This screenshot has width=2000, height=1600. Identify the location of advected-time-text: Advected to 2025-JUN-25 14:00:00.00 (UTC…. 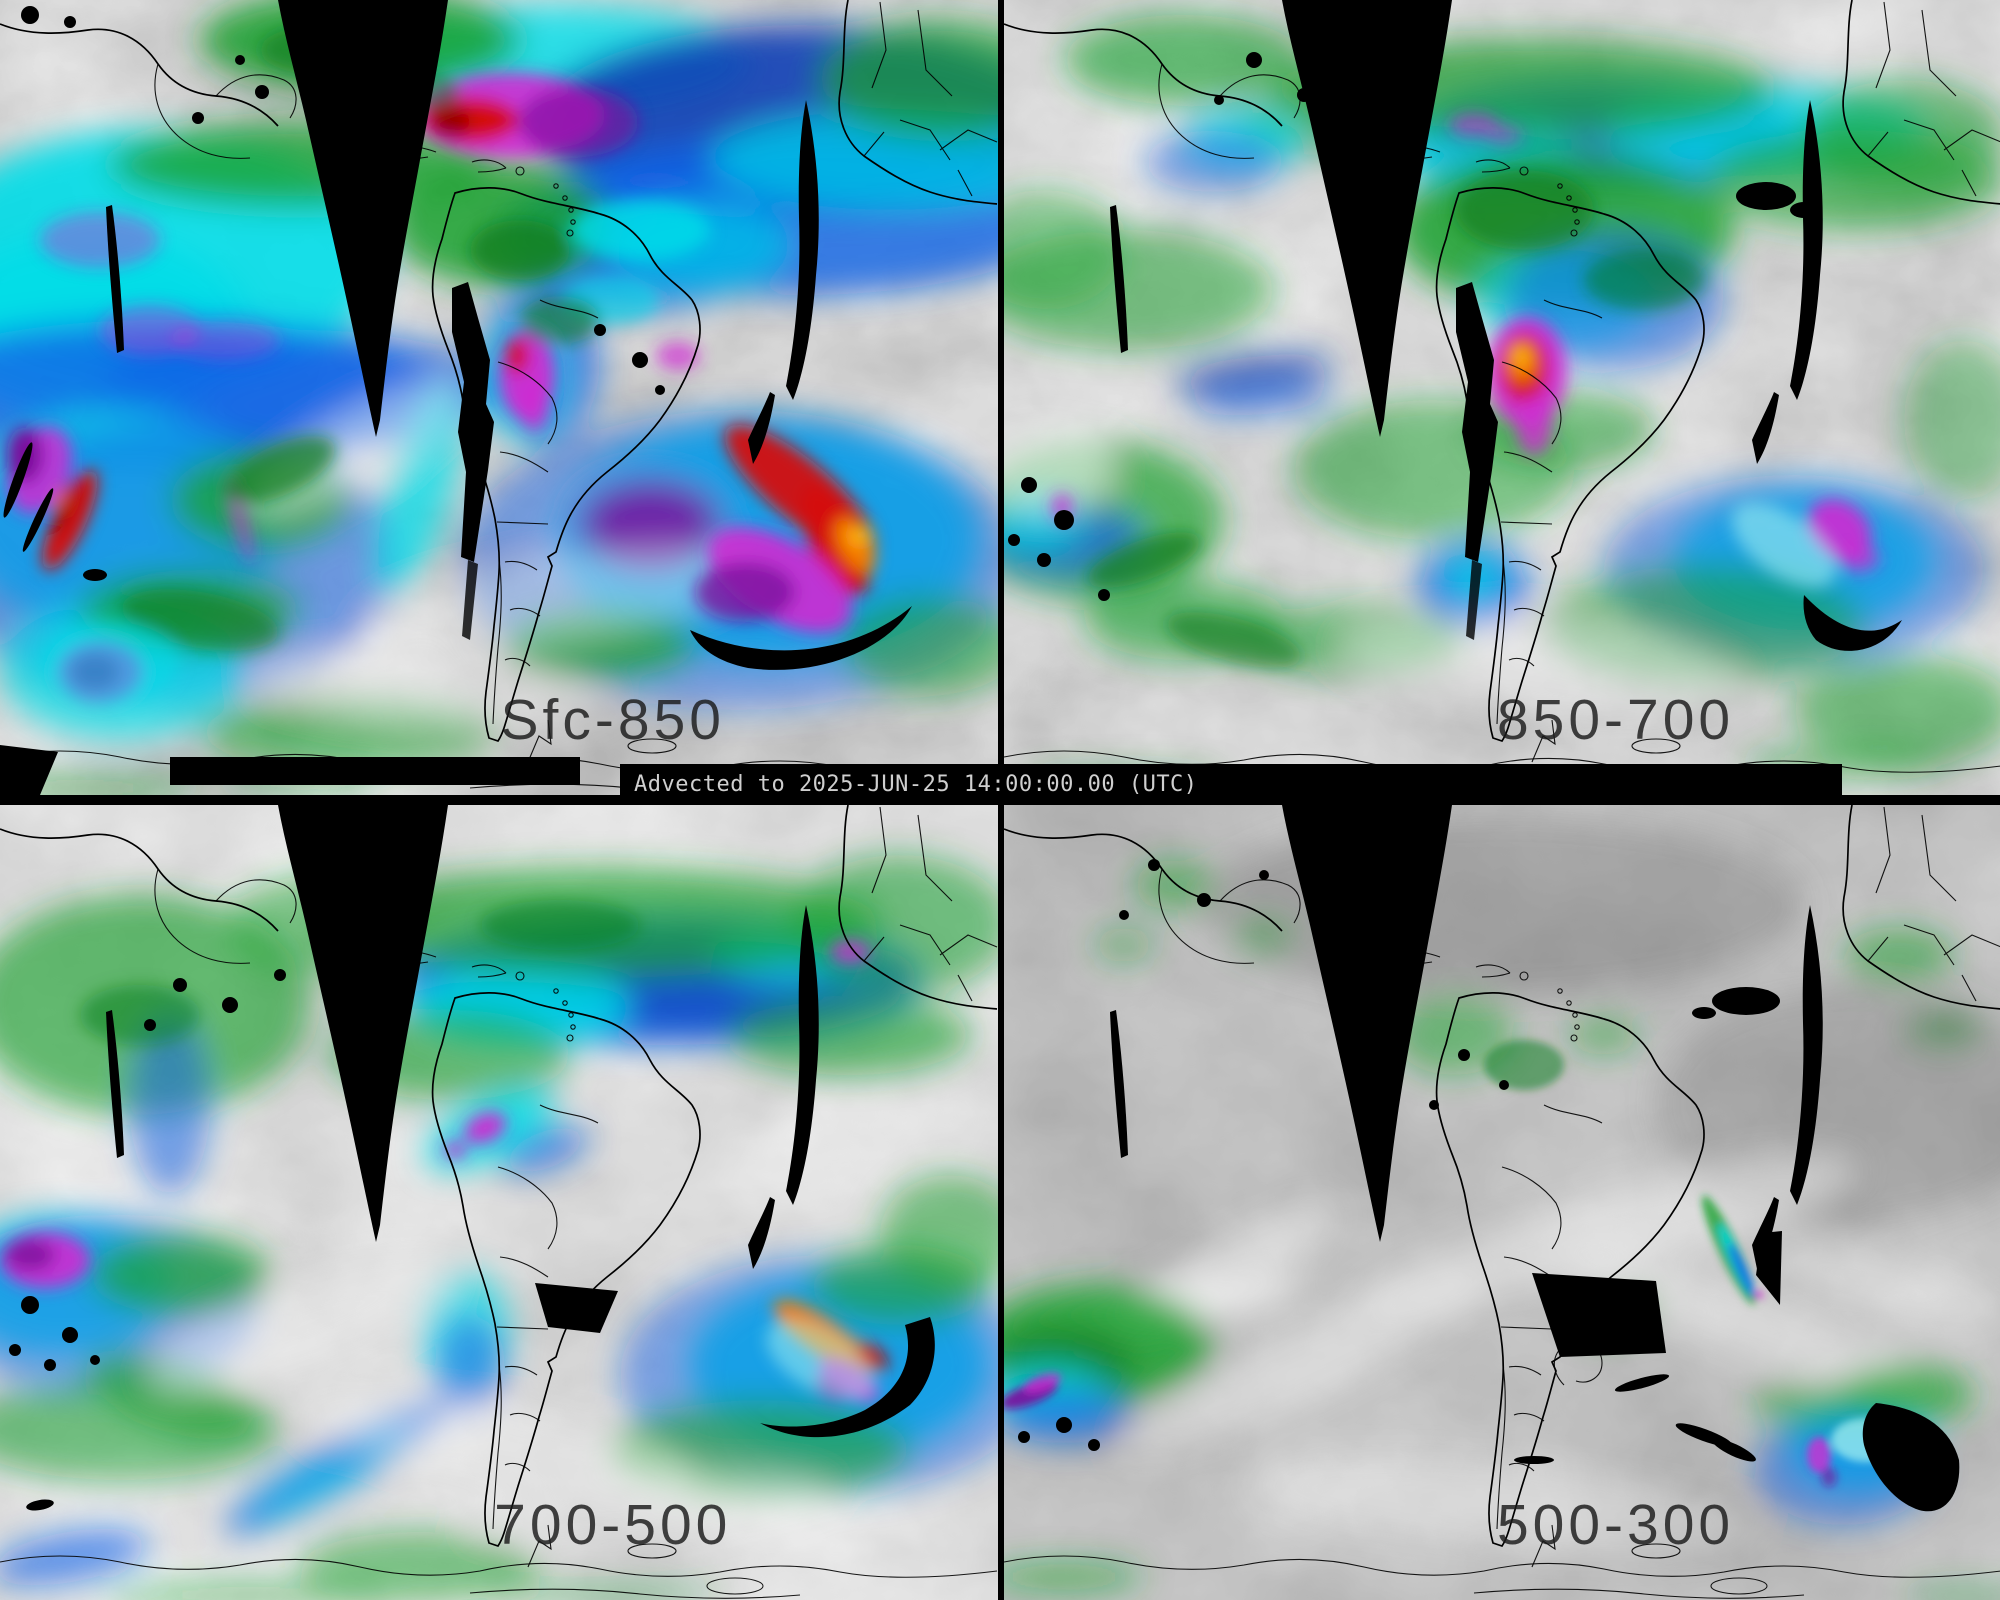
(916, 784).